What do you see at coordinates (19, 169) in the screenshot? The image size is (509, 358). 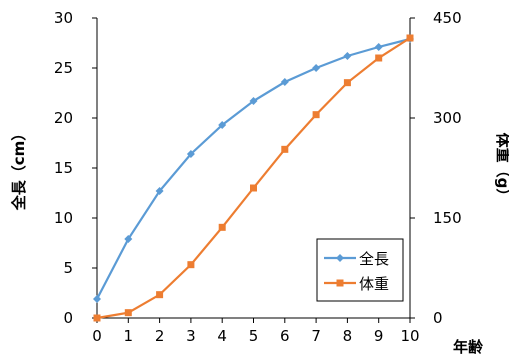 I see `left-axis-title: 全長（cm）` at bounding box center [19, 169].